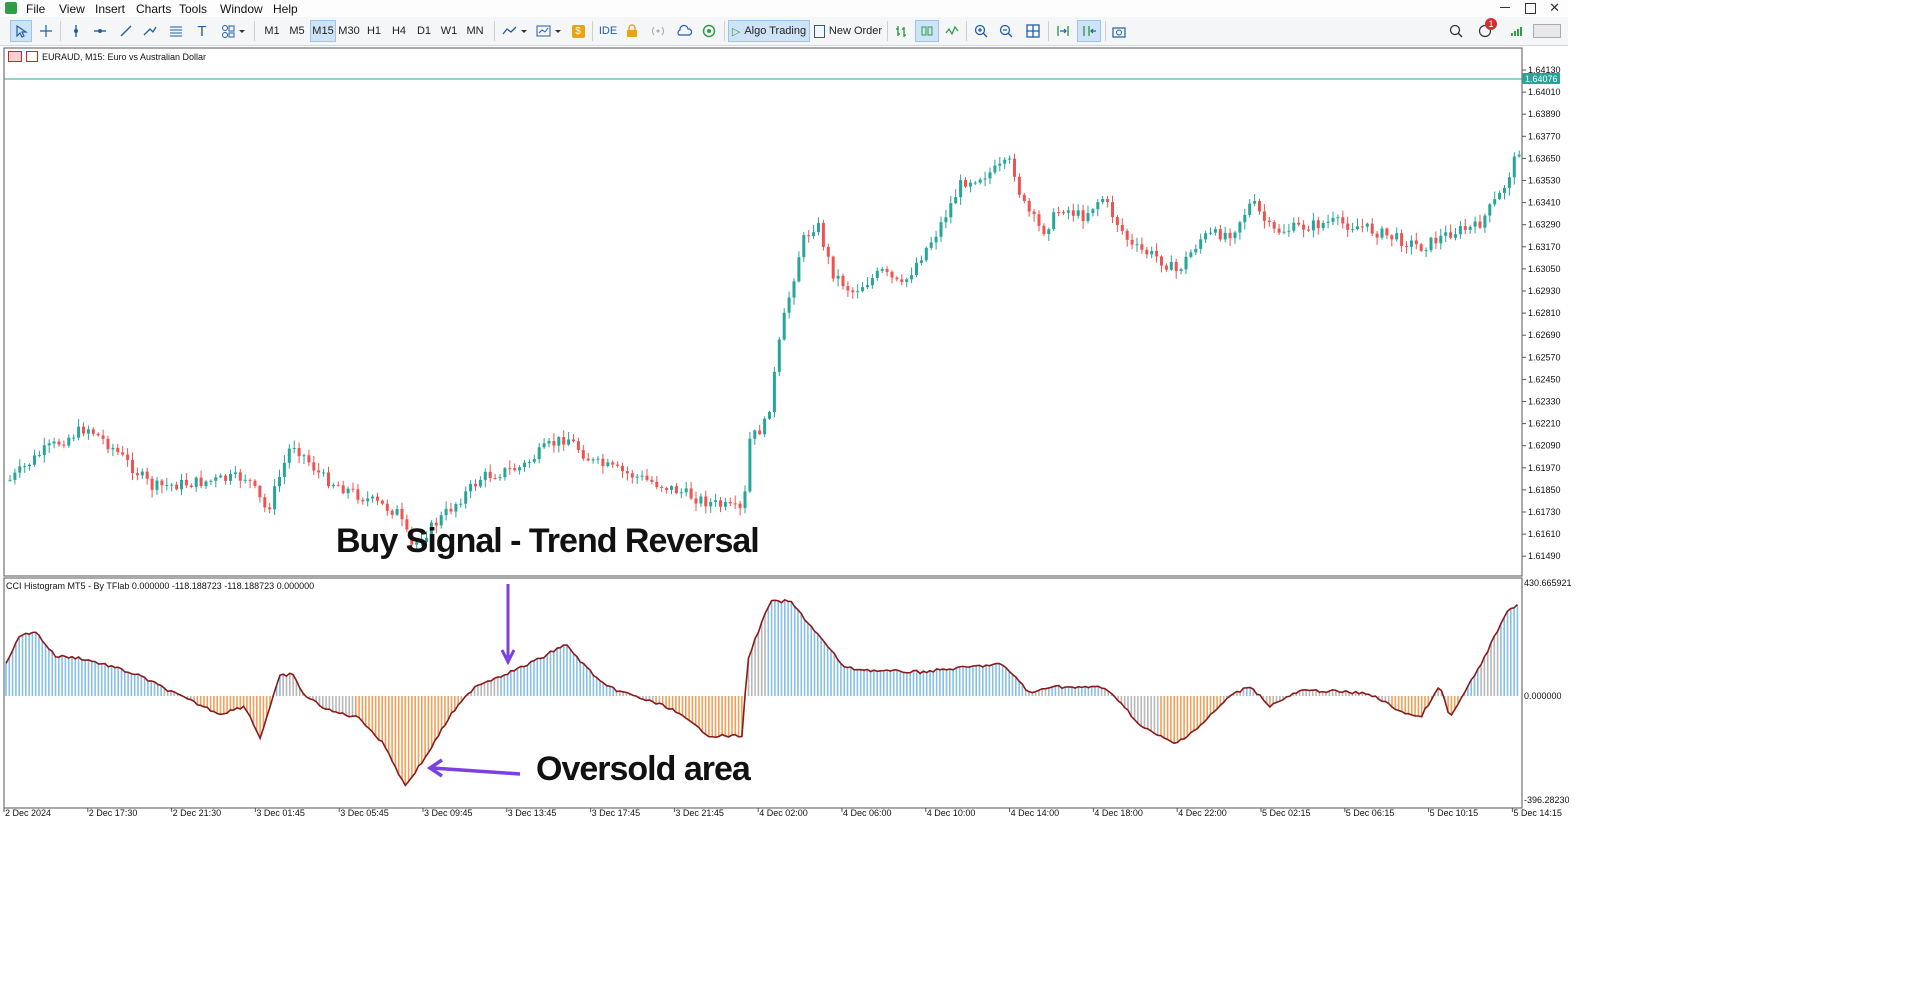 Image resolution: width=1920 pixels, height=1006 pixels. Describe the element at coordinates (193, 9) in the screenshot. I see `menu-tools: Tools` at that location.